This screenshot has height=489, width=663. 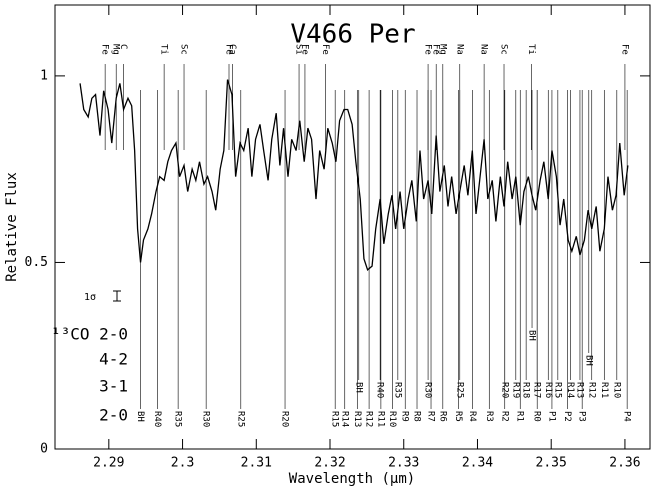 I want to click on x-tick-label: 2.33, so click(x=403, y=463).